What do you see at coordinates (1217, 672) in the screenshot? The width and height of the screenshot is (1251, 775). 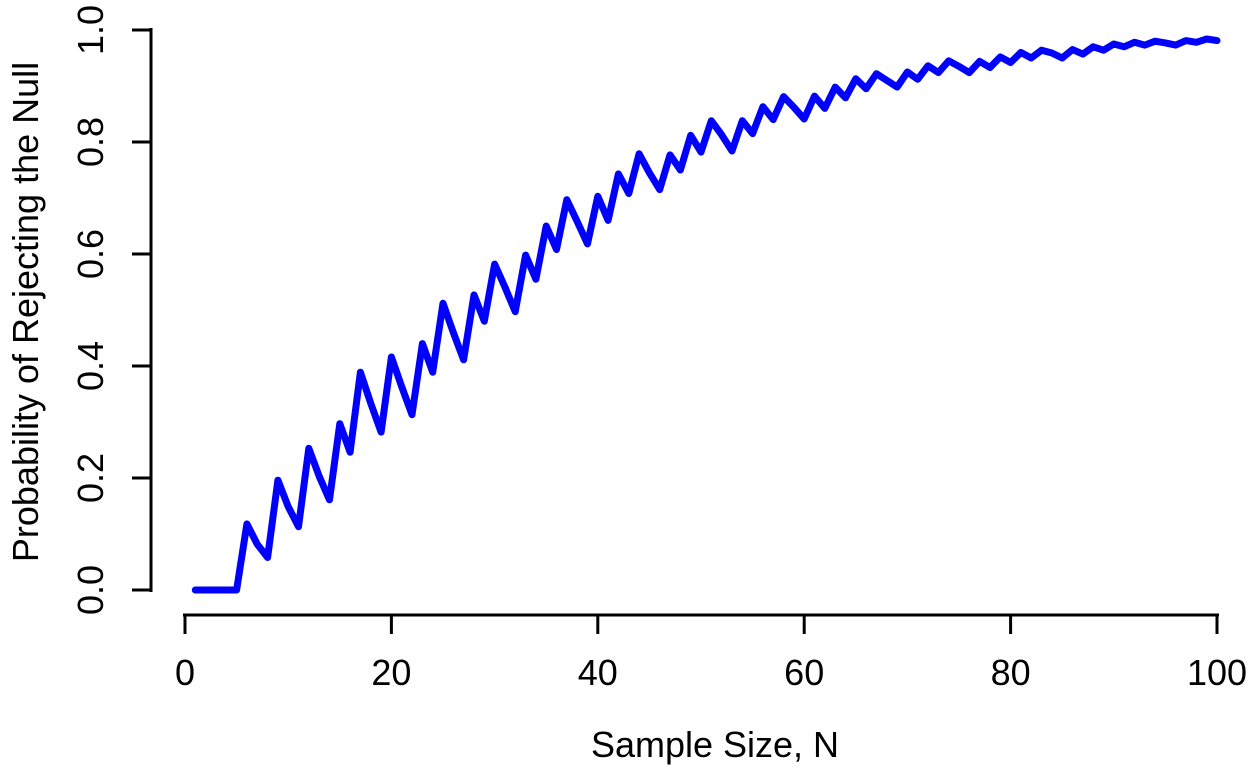 I see `x-tick-label: 100` at bounding box center [1217, 672].